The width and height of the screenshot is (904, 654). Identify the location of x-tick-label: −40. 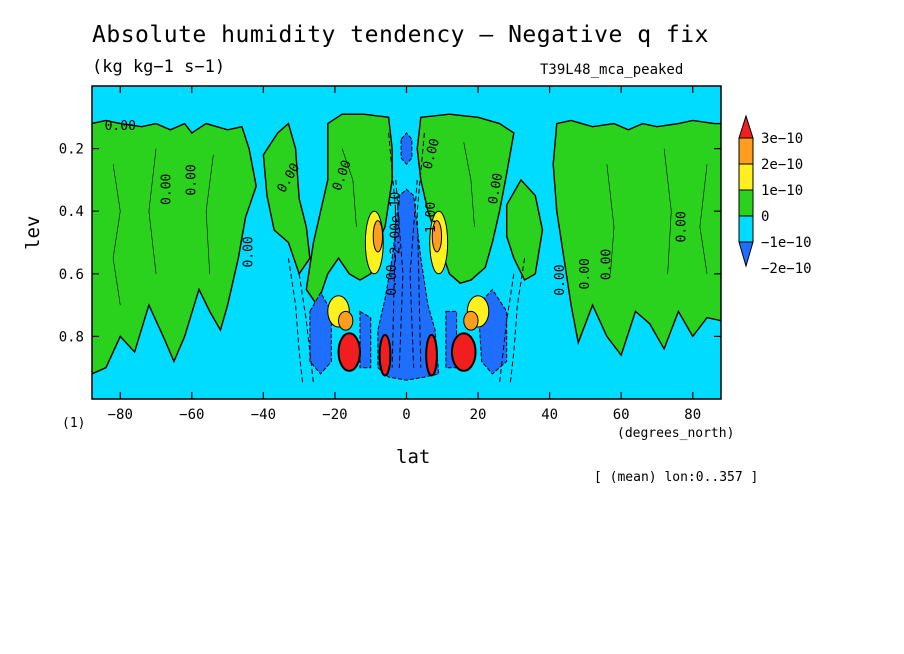
(263, 415).